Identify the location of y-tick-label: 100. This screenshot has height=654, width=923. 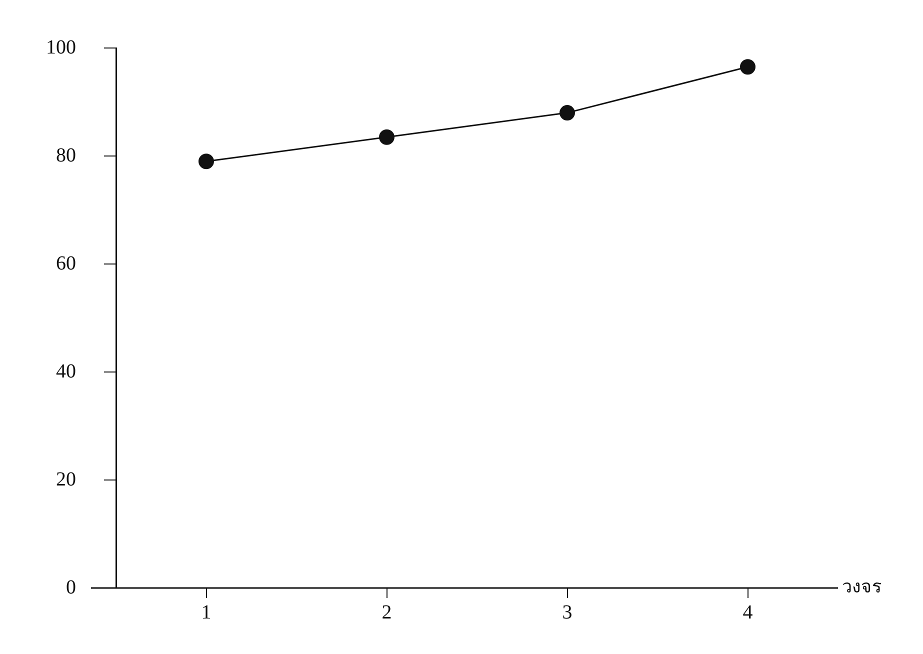
(61, 47).